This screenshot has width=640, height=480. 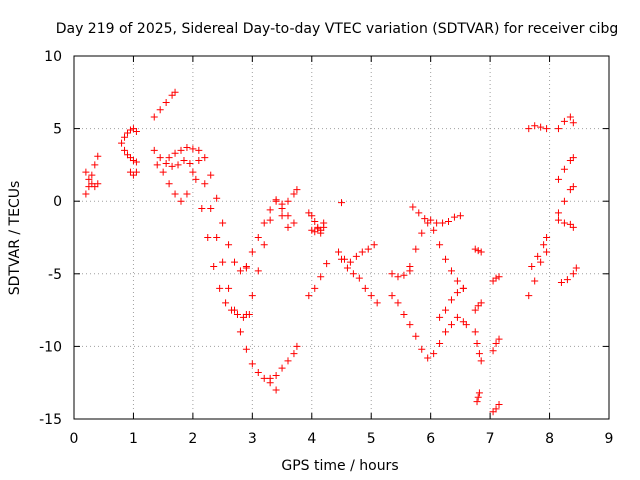 I want to click on data-point-s27, so click(x=475, y=310).